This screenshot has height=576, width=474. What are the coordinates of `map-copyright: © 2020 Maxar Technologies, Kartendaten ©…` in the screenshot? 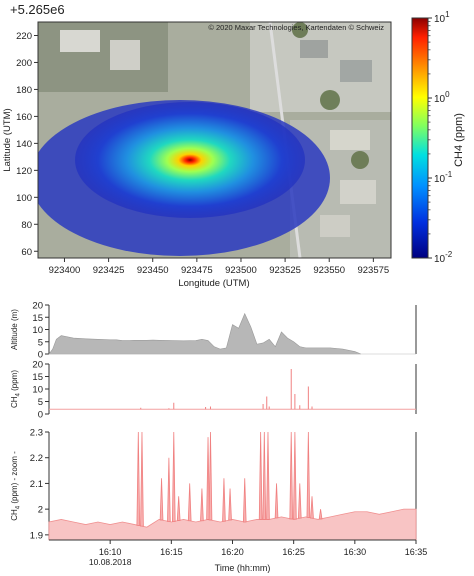 It's located at (296, 27).